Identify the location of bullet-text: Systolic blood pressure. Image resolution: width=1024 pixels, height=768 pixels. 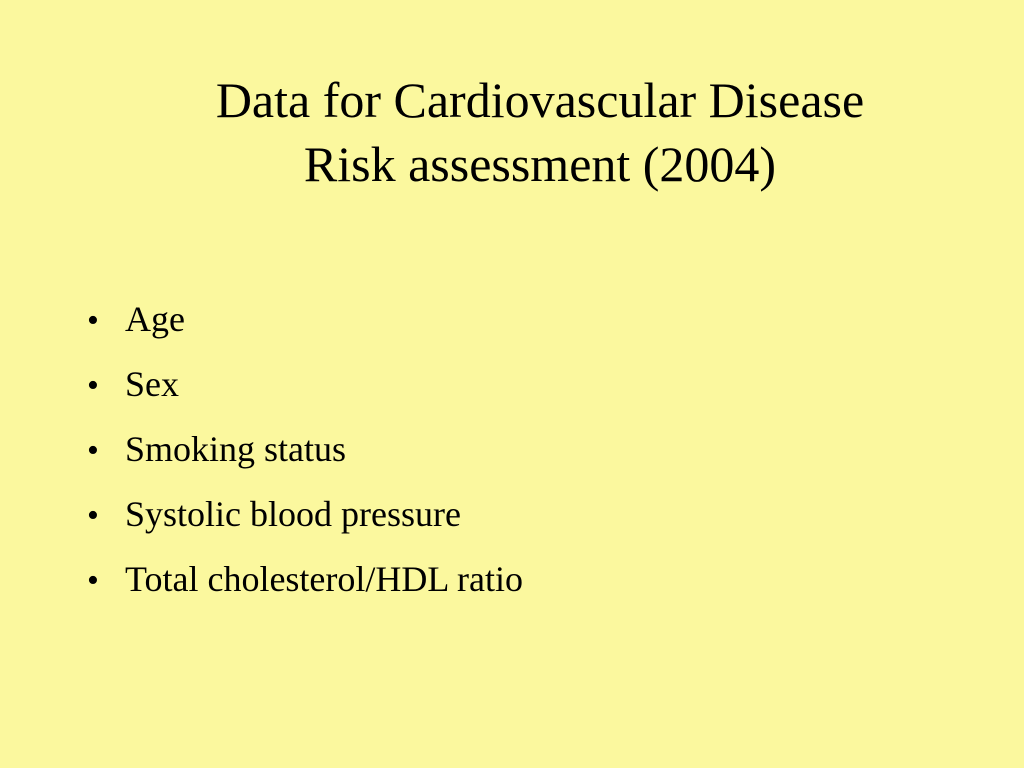
(293, 514).